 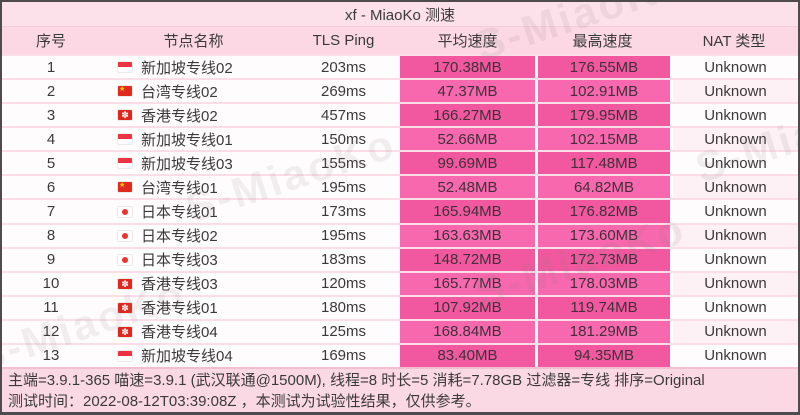 What do you see at coordinates (602, 331) in the screenshot?
I see `max-speed-cell: 181.29MB` at bounding box center [602, 331].